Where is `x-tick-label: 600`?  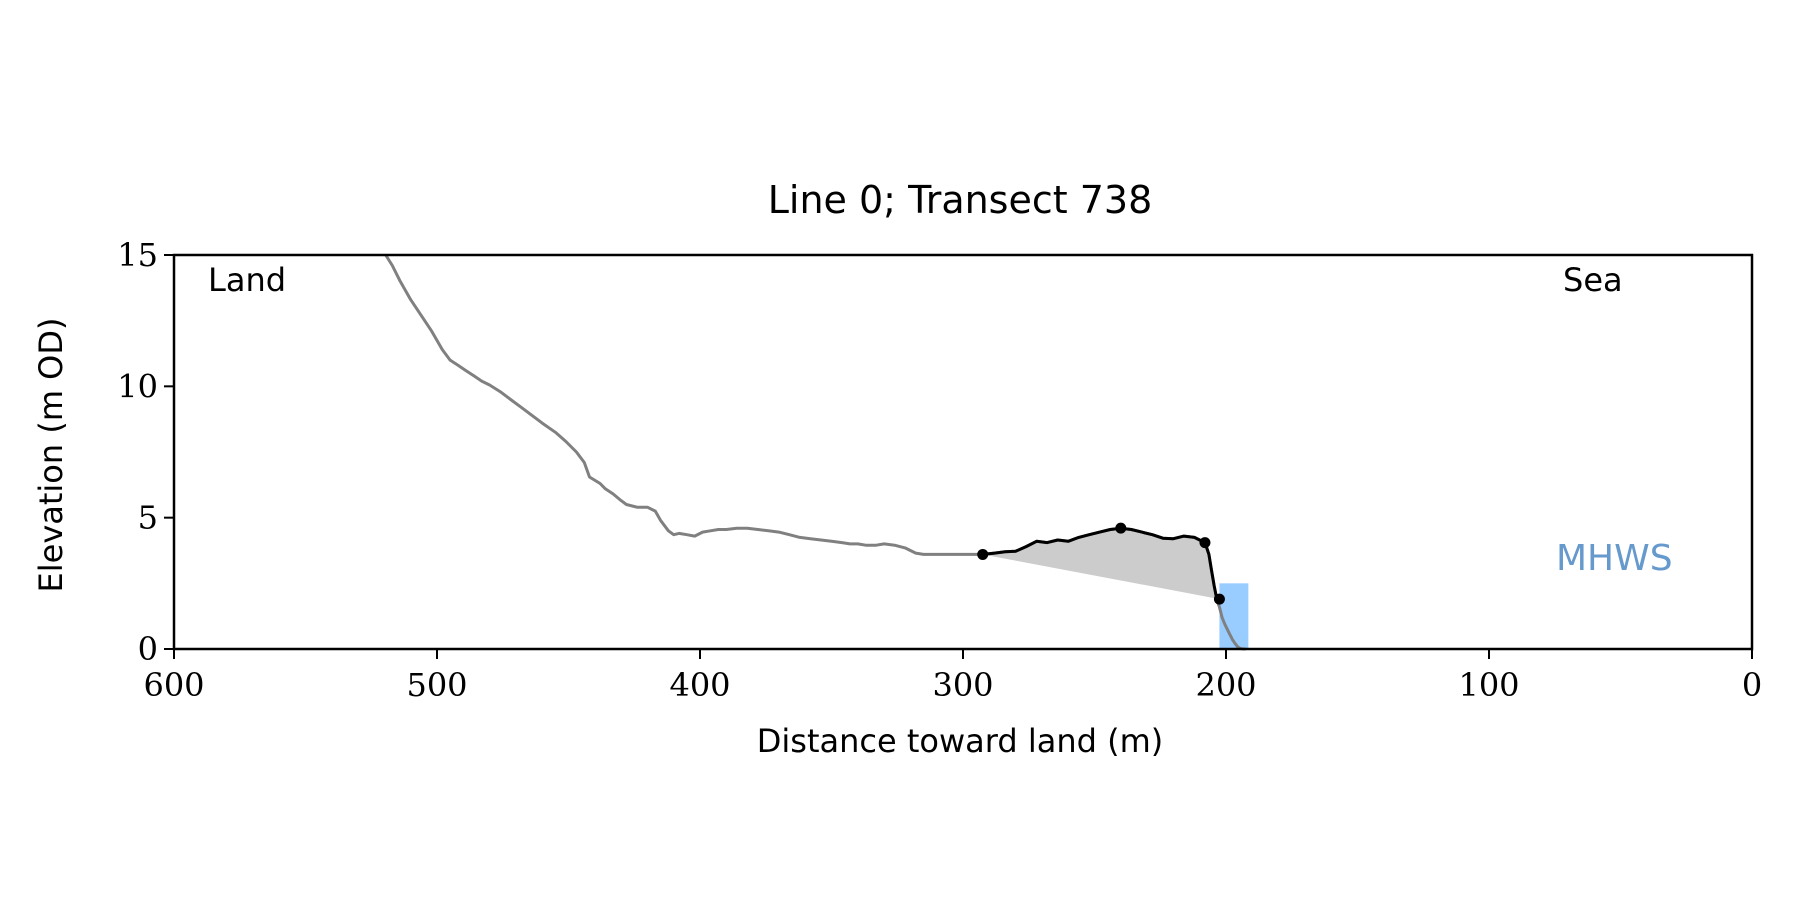
x-tick-label: 600 is located at coordinates (173, 685).